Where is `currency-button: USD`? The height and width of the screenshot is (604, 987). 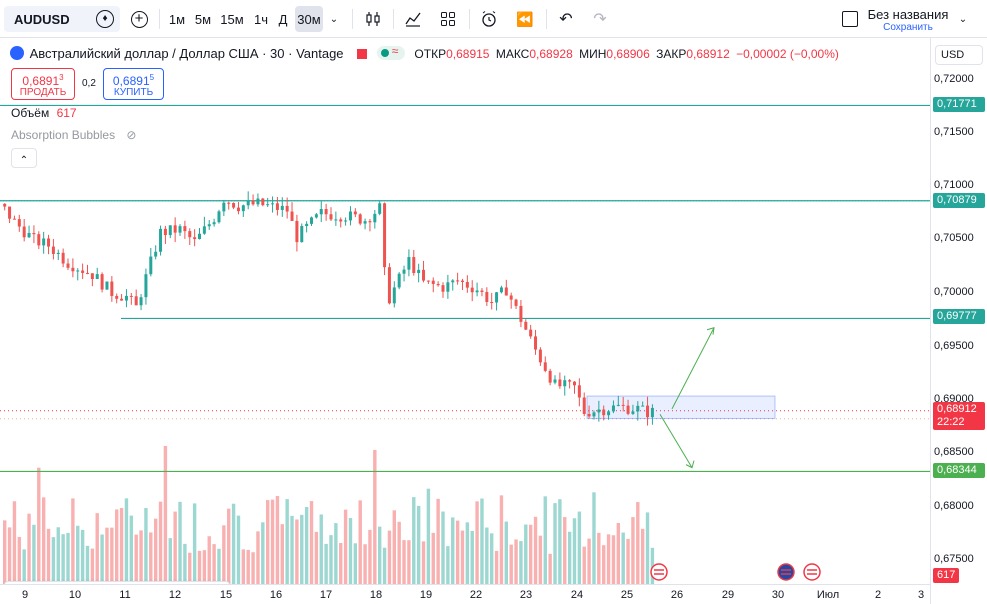
currency-button: USD is located at coordinates (959, 55).